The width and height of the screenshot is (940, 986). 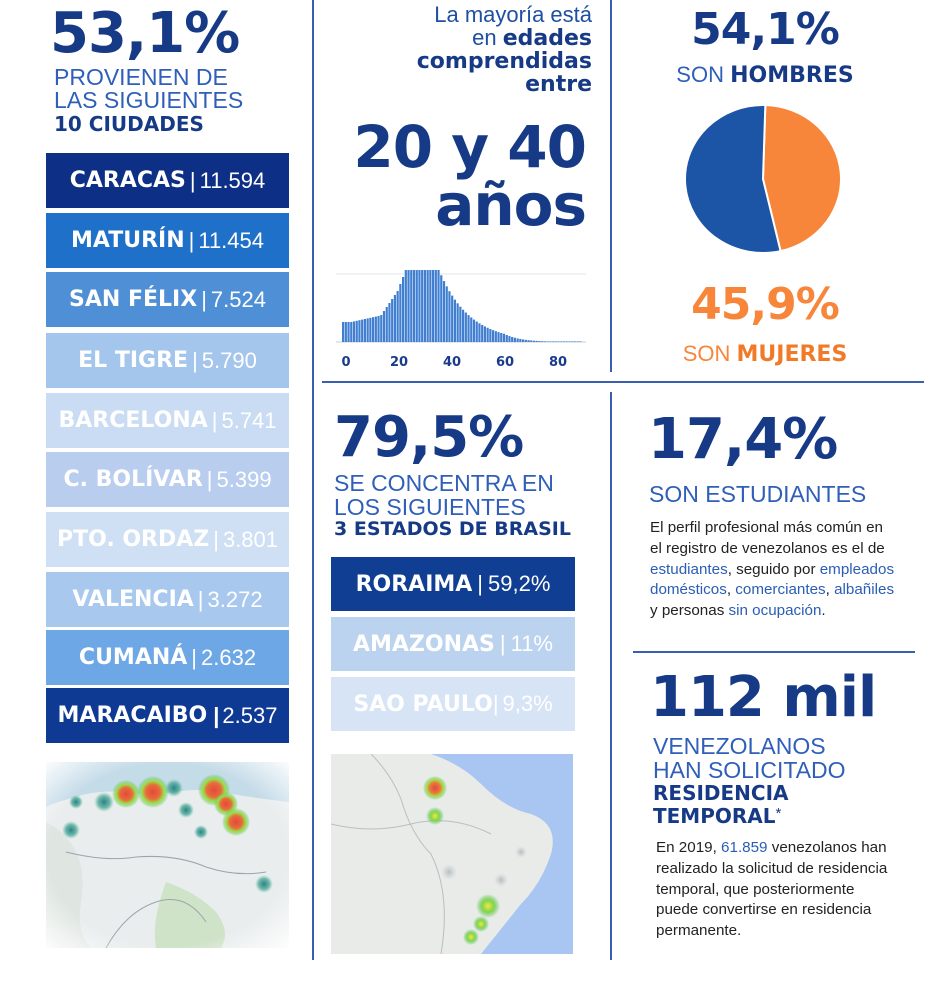 I want to click on students-percent: 17,4%, so click(x=743, y=439).